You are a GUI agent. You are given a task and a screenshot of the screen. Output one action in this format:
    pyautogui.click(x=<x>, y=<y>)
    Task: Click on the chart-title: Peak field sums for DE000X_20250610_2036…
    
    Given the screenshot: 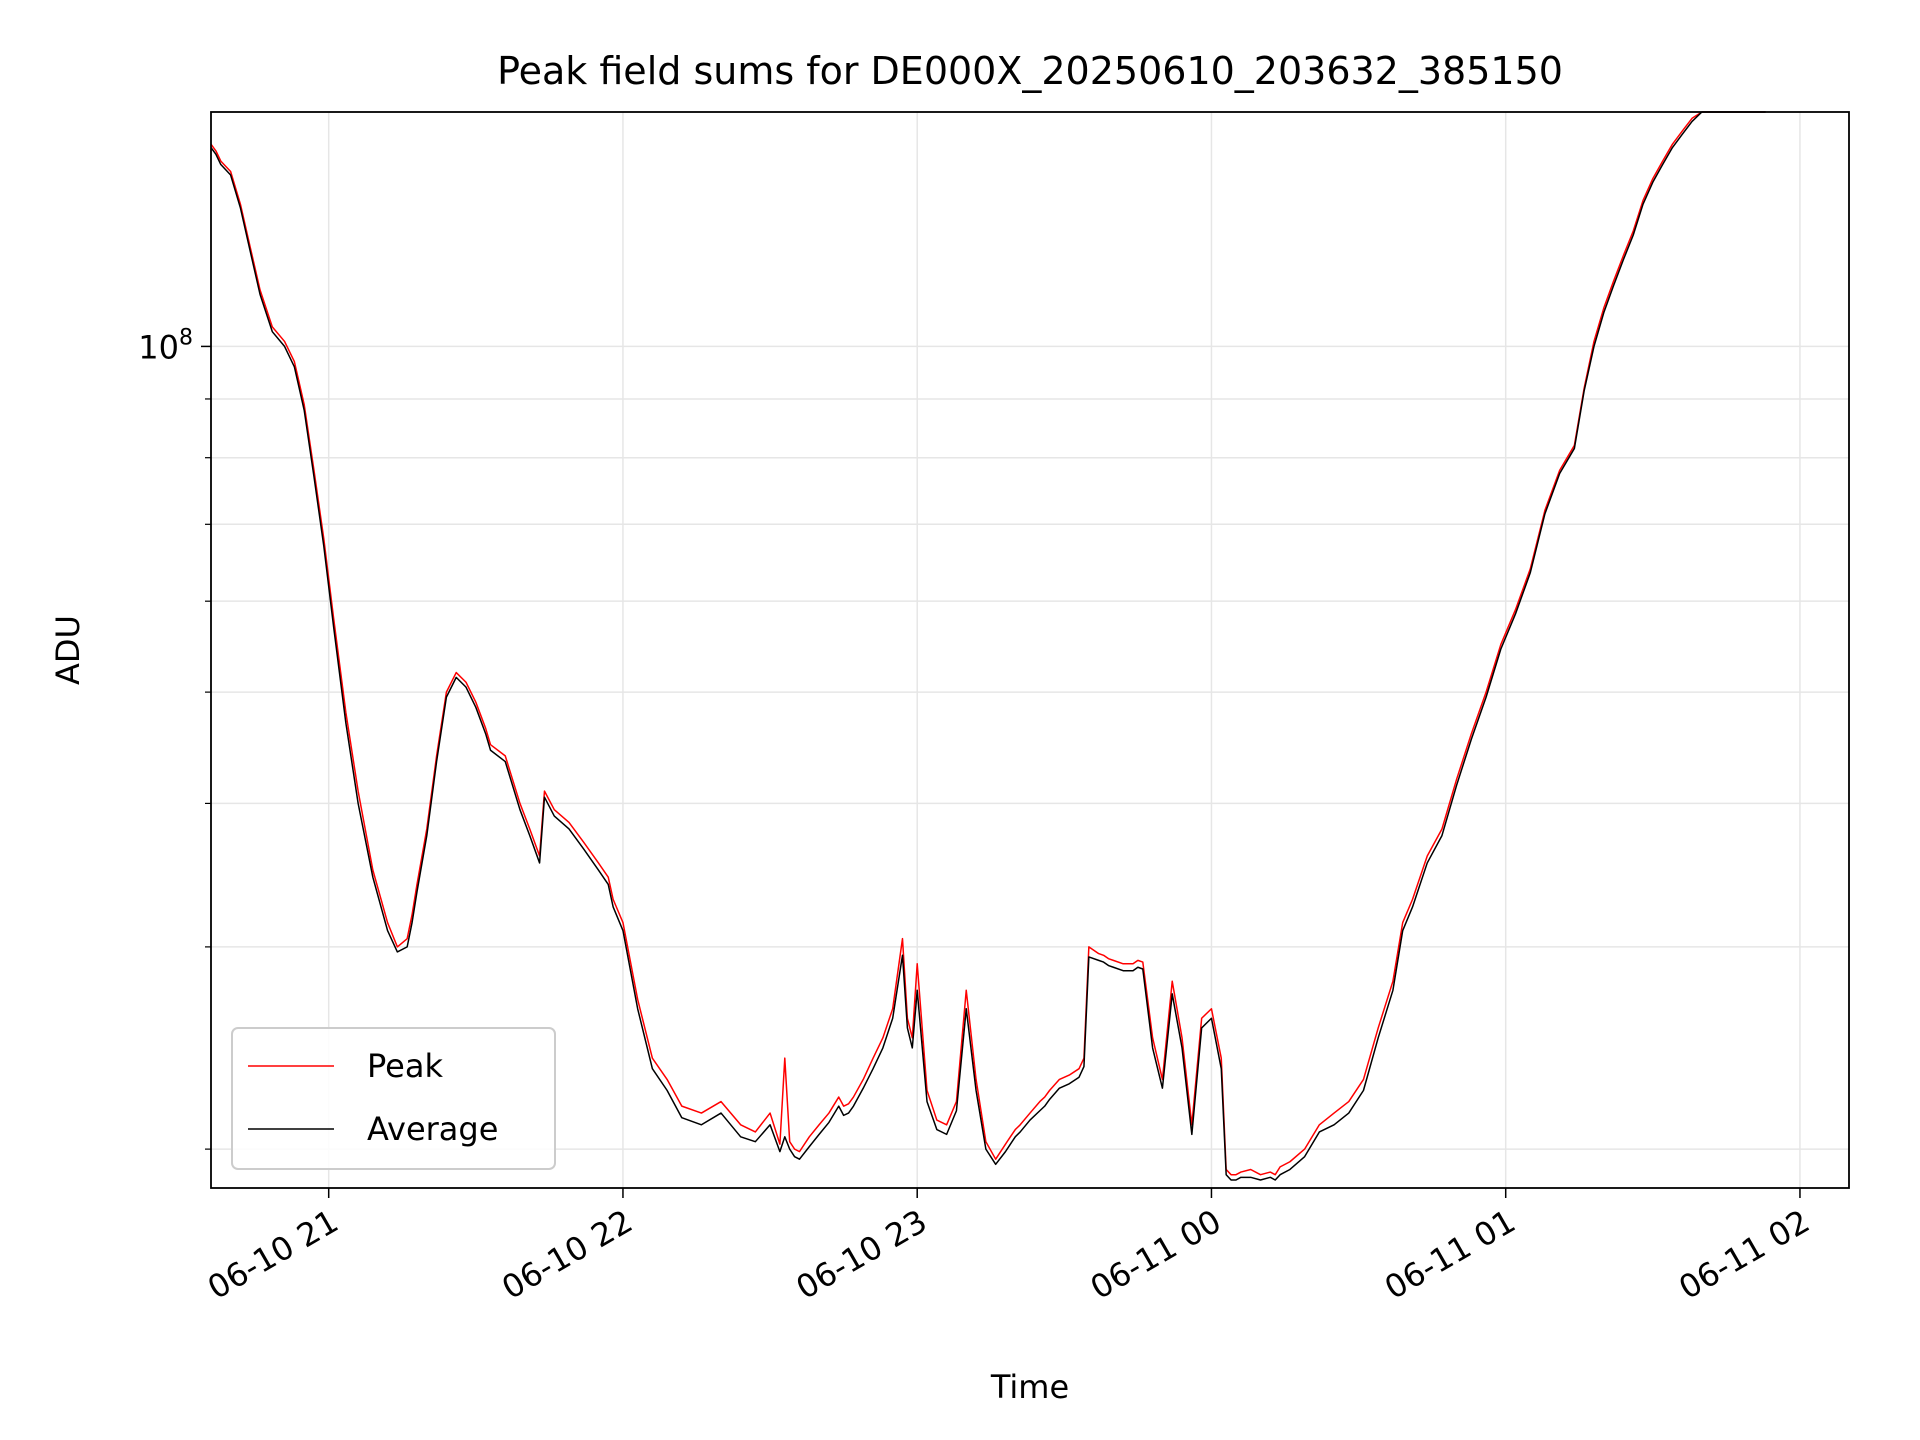 What is the action you would take?
    pyautogui.click(x=1030, y=71)
    